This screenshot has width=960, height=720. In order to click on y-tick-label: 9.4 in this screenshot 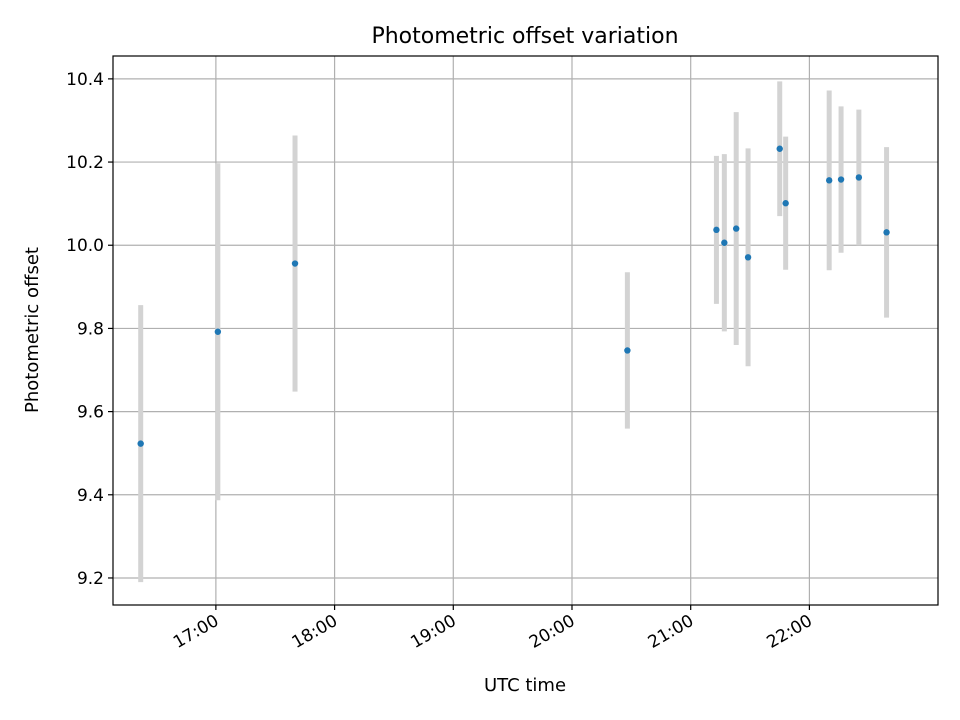, I will do `click(90, 496)`.